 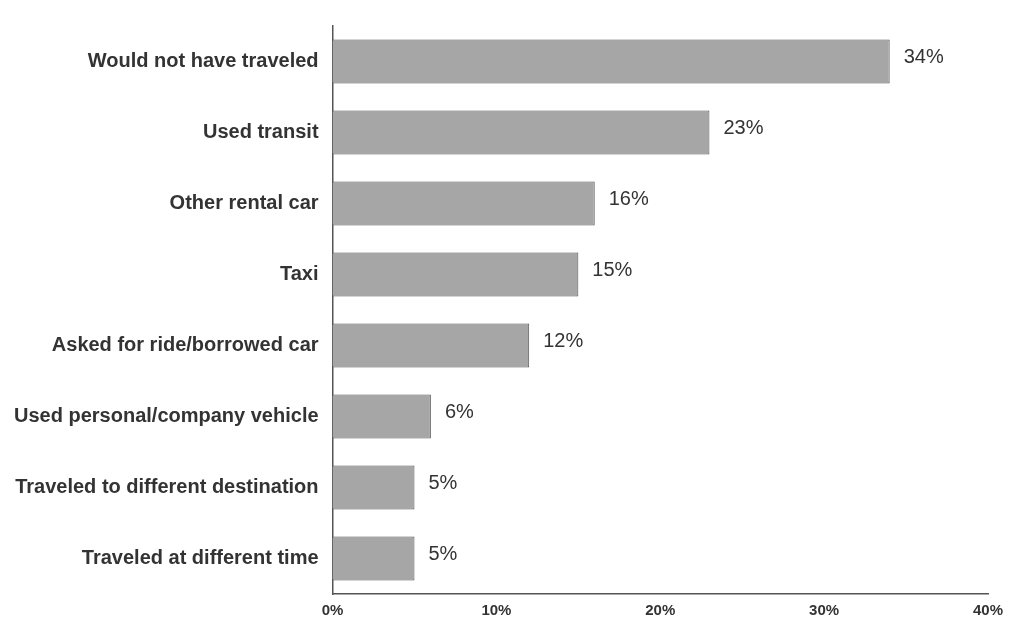 What do you see at coordinates (743, 127) in the screenshot?
I see `data-label: 23%` at bounding box center [743, 127].